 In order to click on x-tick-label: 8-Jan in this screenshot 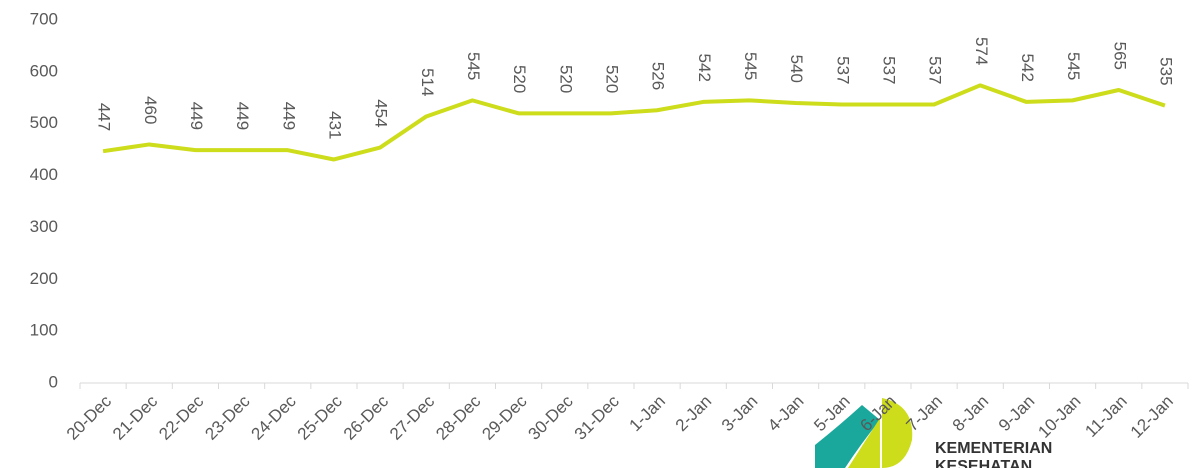, I will do `click(971, 414)`.